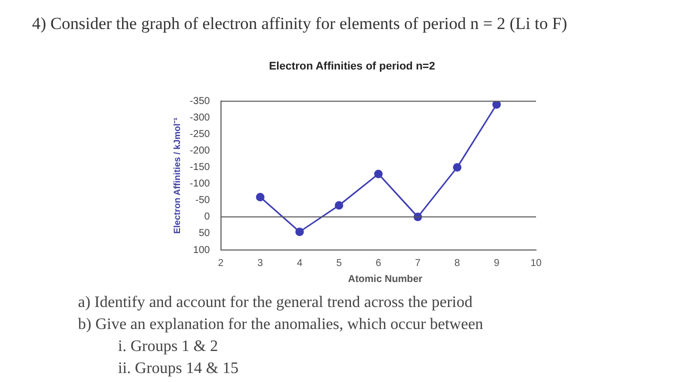 The image size is (700, 382). What do you see at coordinates (276, 303) in the screenshot?
I see `text: a) Identify and account for the general trend across the period` at bounding box center [276, 303].